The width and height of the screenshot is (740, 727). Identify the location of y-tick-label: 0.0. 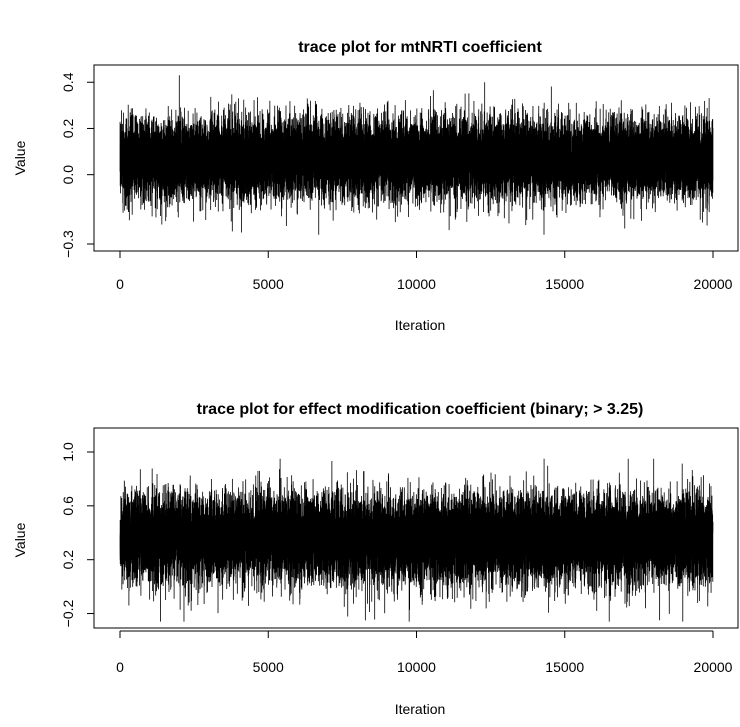
(68, 175).